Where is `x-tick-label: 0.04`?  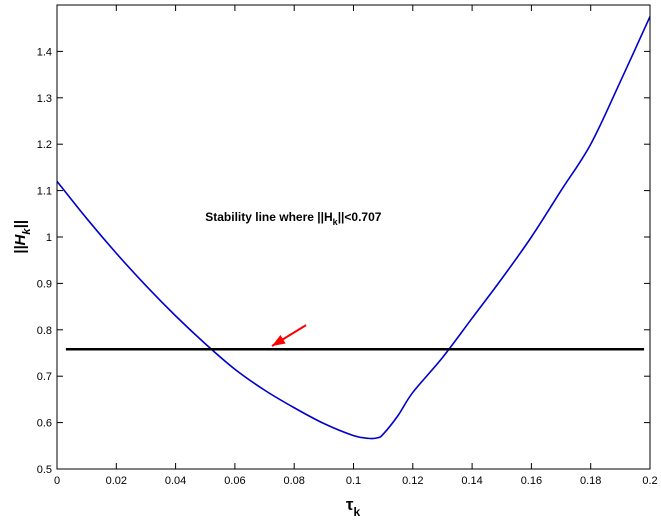 x-tick-label: 0.04 is located at coordinates (175, 481).